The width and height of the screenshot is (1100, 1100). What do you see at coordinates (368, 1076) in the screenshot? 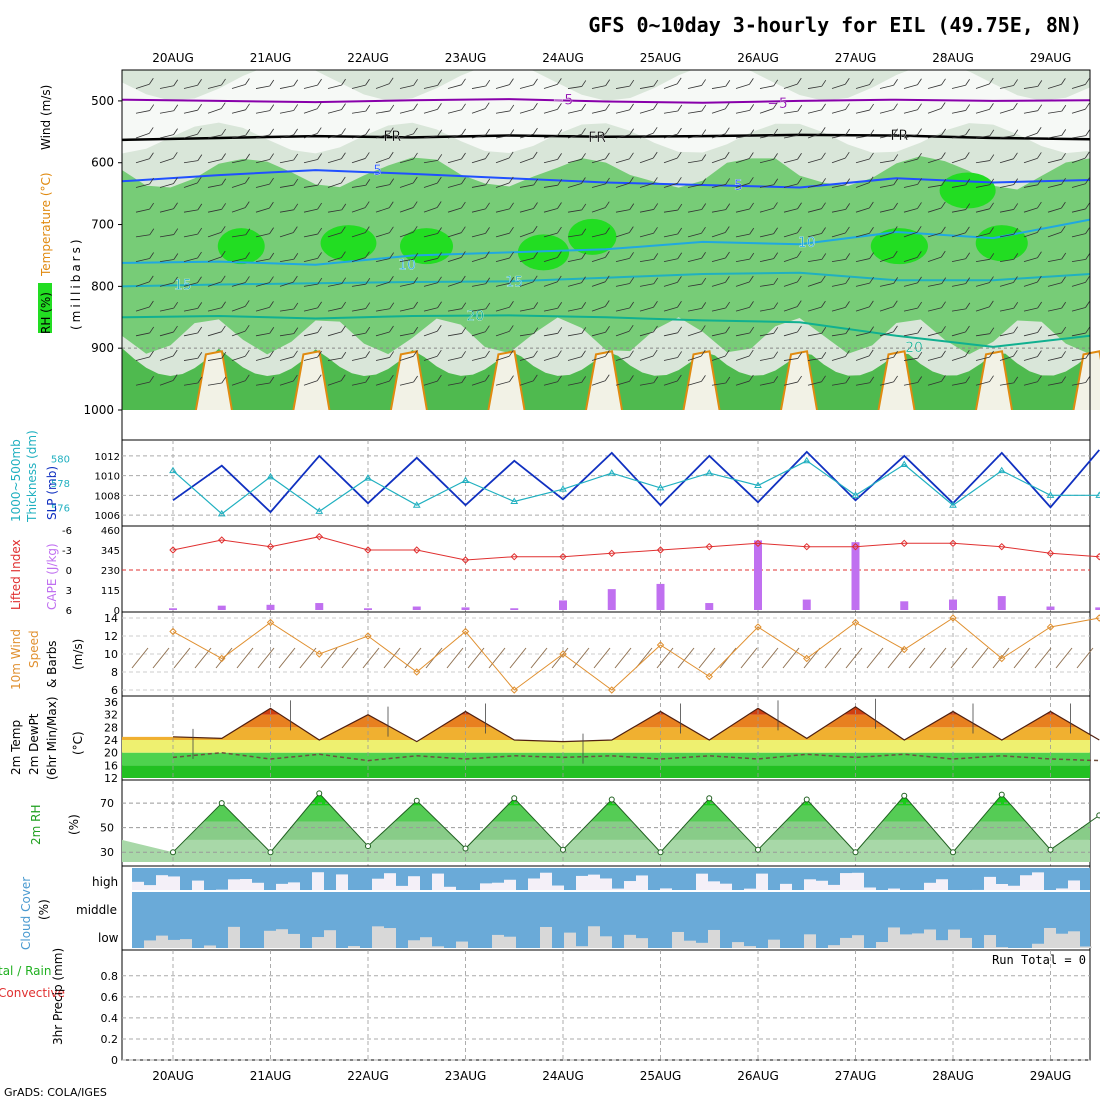
I see `bottom-date-22AUG: 22AUG` at bounding box center [368, 1076].